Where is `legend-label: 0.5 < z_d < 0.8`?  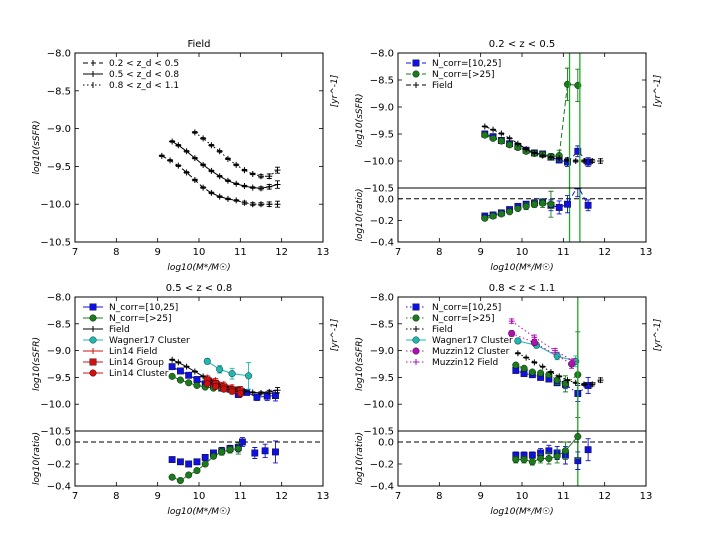 legend-label: 0.5 < z_d < 0.8 is located at coordinates (144, 75).